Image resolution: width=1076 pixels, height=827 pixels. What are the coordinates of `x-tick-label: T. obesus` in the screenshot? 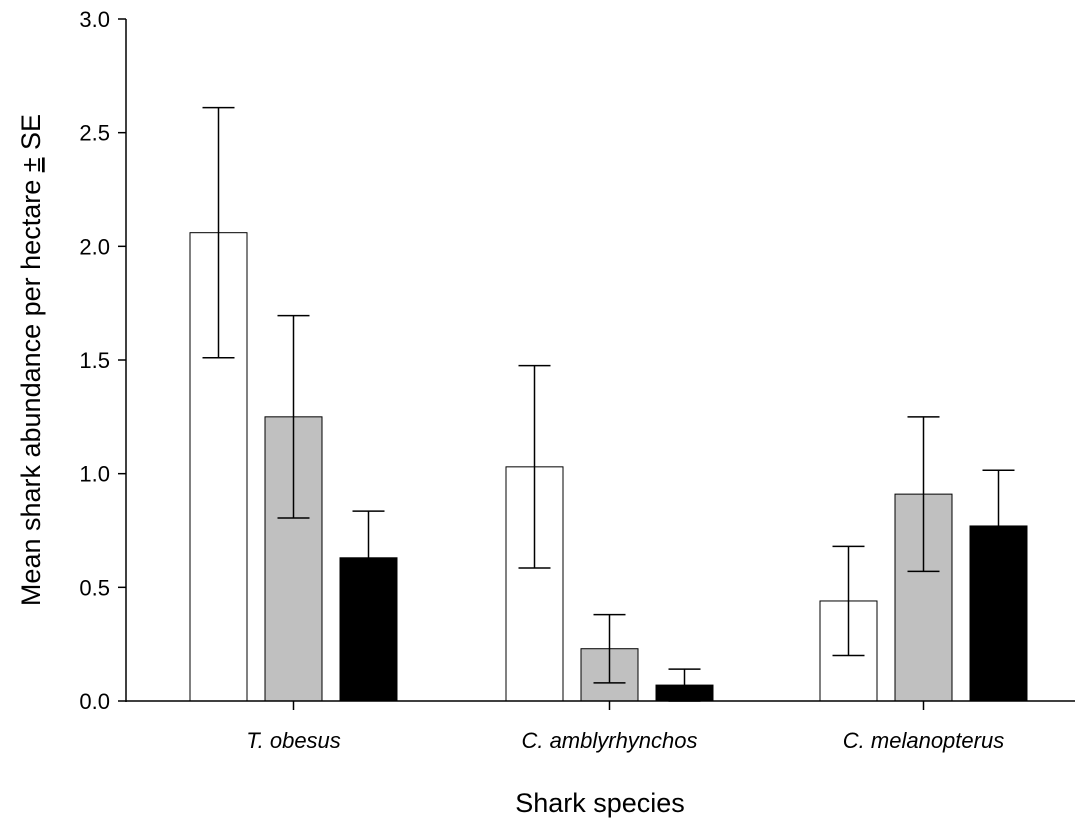 It's located at (293, 740).